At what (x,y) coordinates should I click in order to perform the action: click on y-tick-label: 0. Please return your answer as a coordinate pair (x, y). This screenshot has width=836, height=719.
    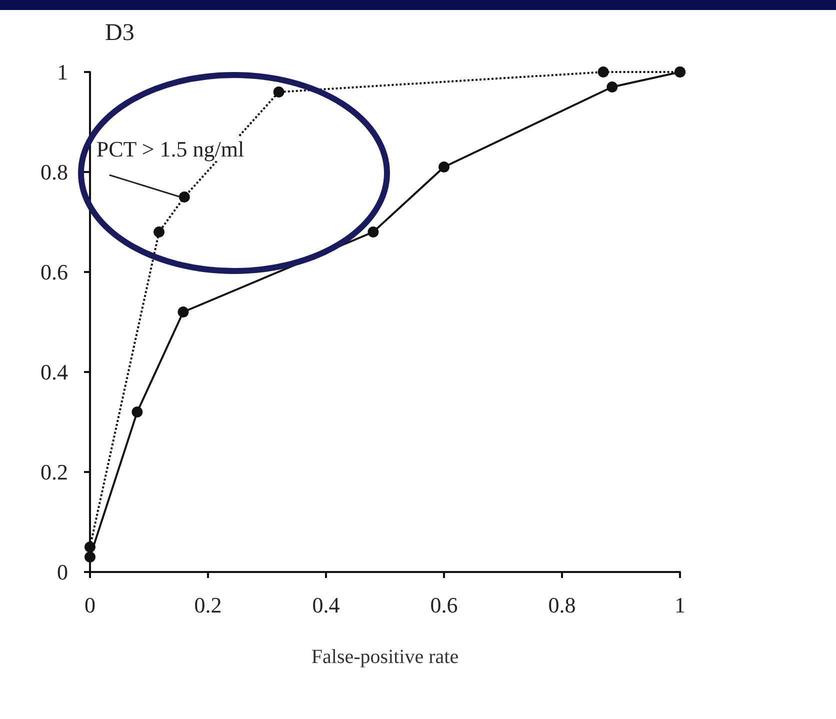
    Looking at the image, I should click on (62, 572).